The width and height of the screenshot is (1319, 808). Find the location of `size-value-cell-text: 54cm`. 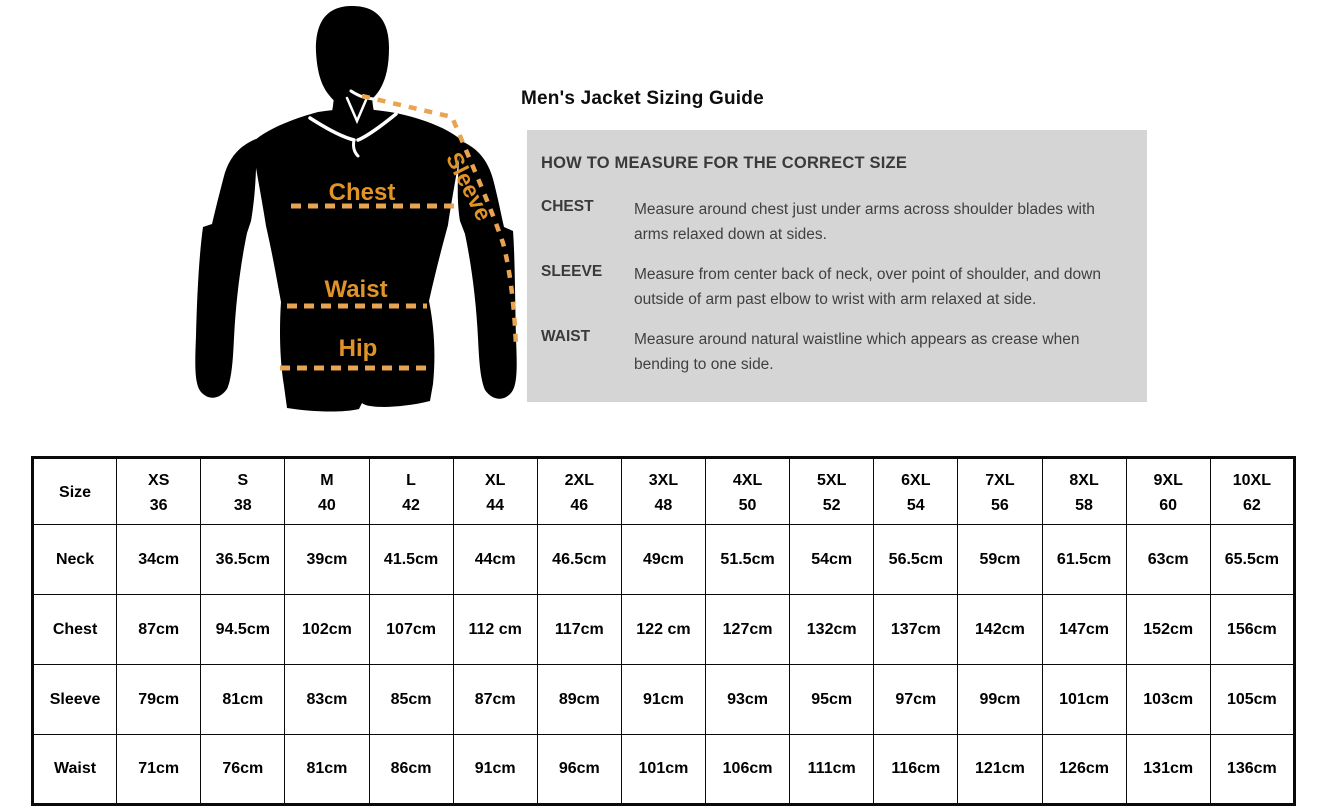

size-value-cell-text: 54cm is located at coordinates (832, 559).